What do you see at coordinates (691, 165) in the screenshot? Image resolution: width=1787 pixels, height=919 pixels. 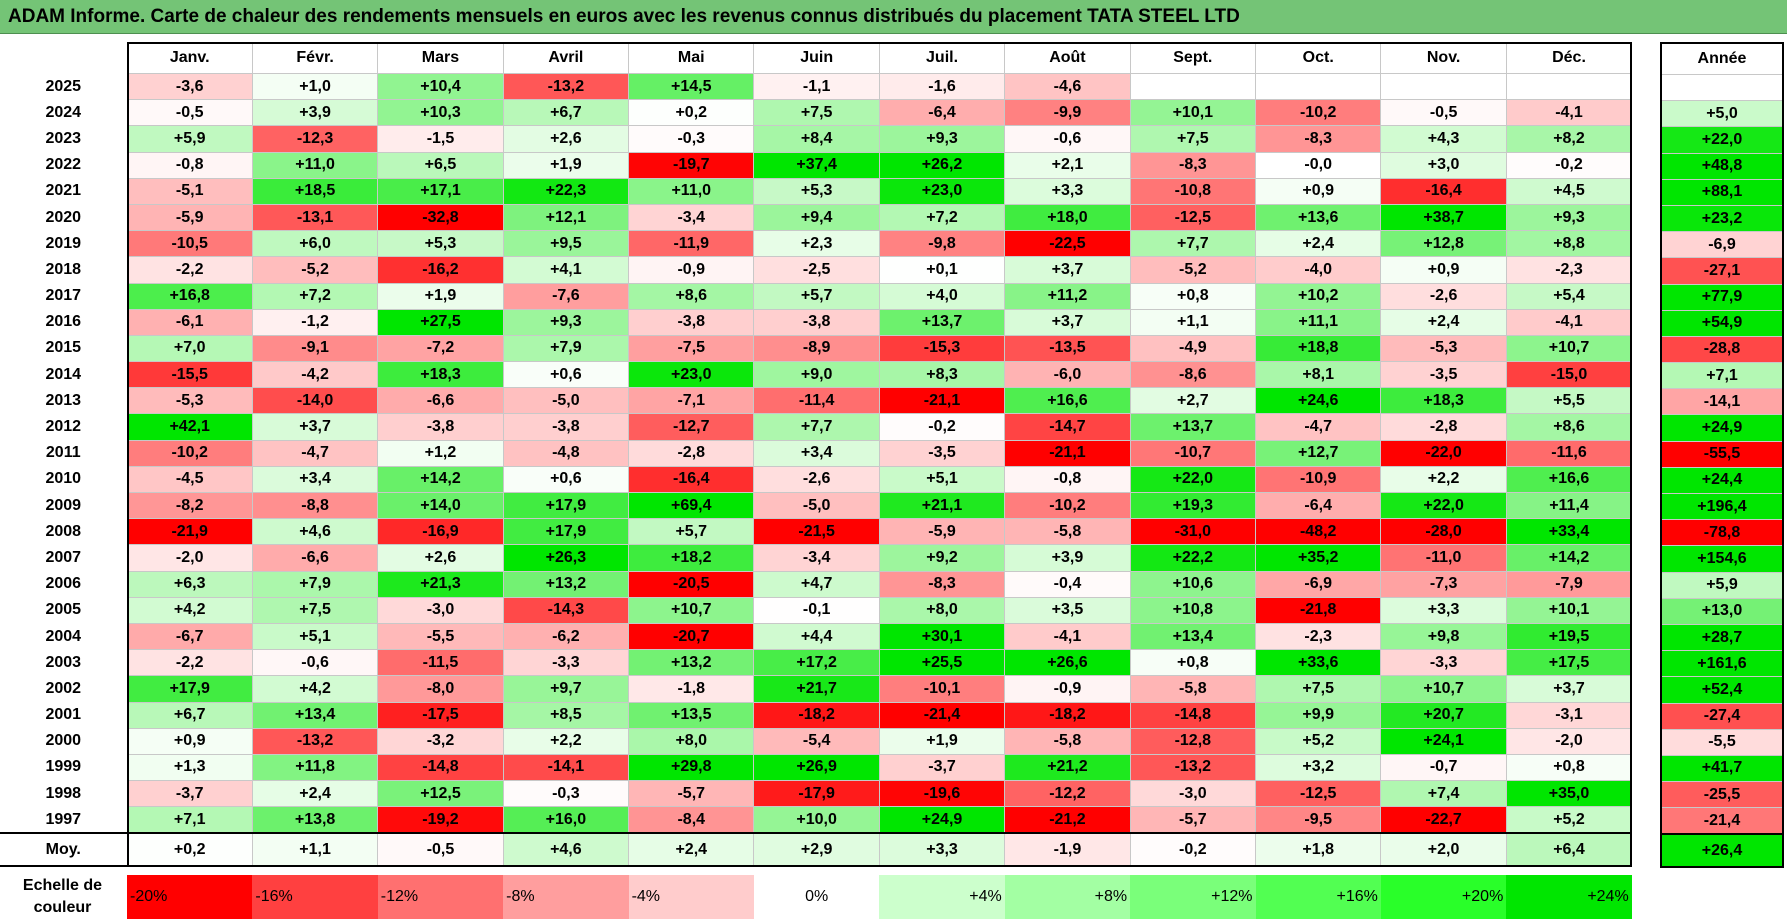 I see `heatmap-cell: -19,7` at bounding box center [691, 165].